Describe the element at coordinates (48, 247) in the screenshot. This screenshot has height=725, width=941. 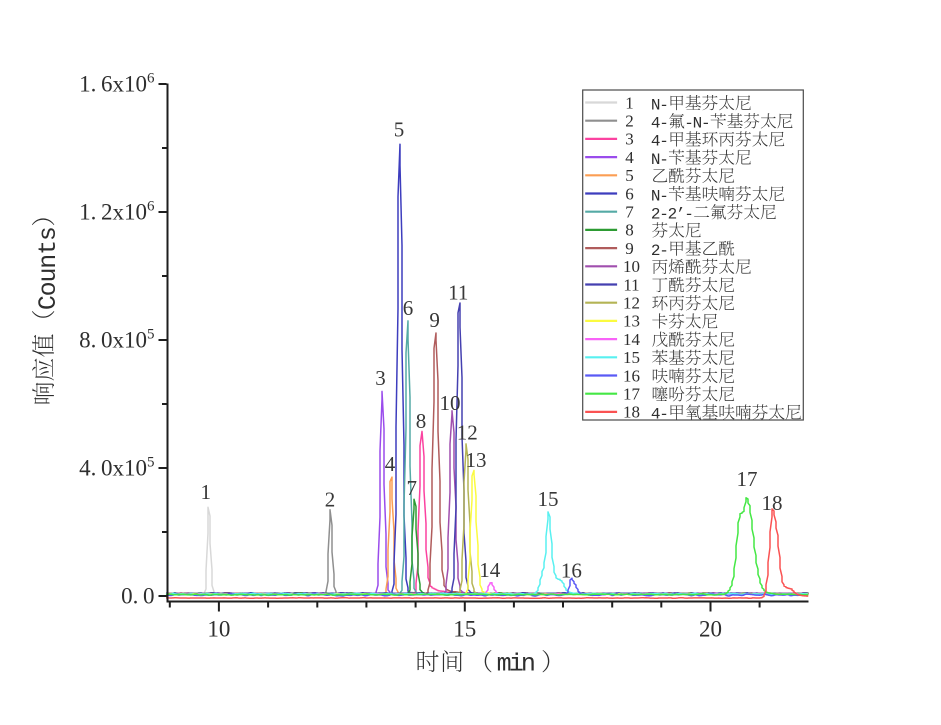
I see `svg-text: t` at that location.